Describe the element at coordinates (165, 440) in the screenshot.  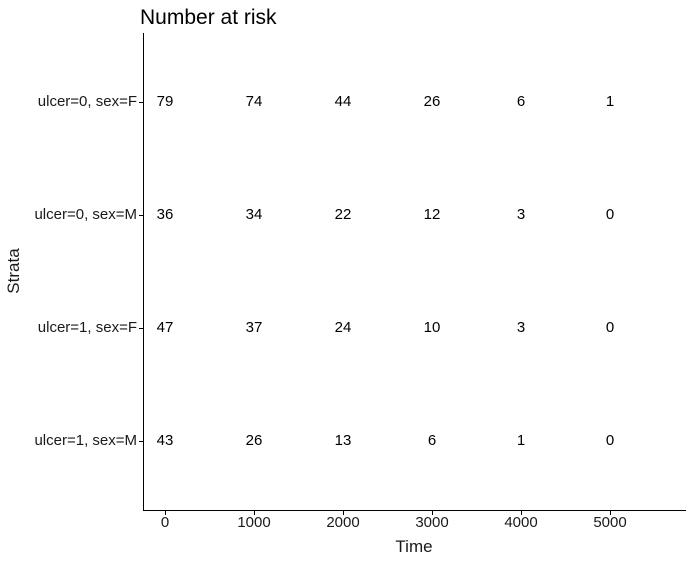
I see `risk-count: 43` at that location.